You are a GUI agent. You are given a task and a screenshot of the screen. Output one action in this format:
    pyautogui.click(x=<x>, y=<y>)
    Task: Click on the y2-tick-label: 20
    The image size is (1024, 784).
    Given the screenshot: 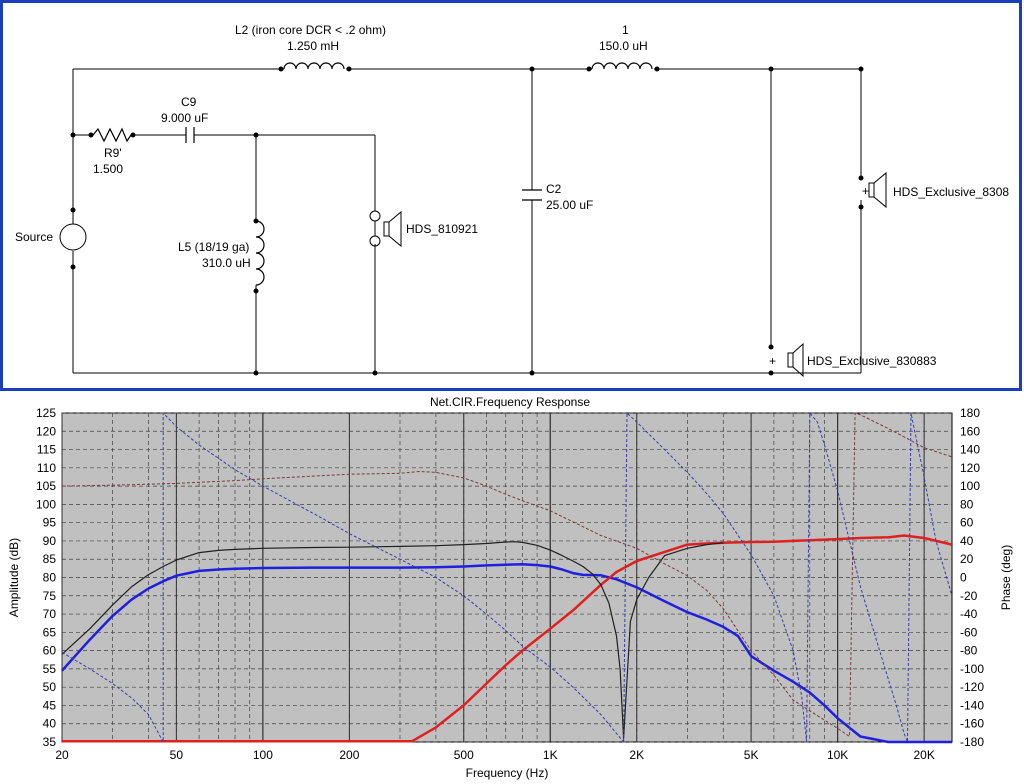 What is the action you would take?
    pyautogui.click(x=967, y=559)
    